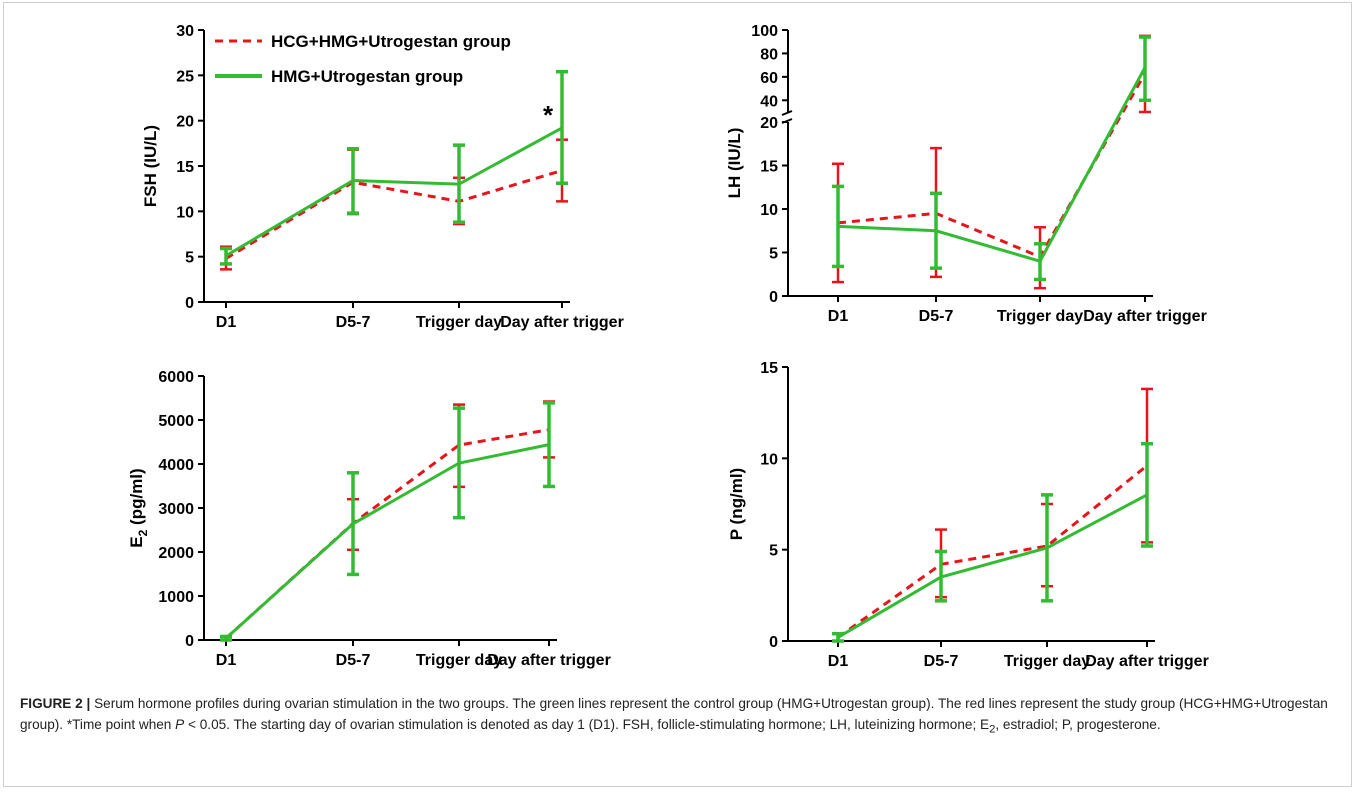 This screenshot has height=792, width=1357. Describe the element at coordinates (549, 660) in the screenshot. I see `x-tick-label-e2: Day after trigger` at that location.